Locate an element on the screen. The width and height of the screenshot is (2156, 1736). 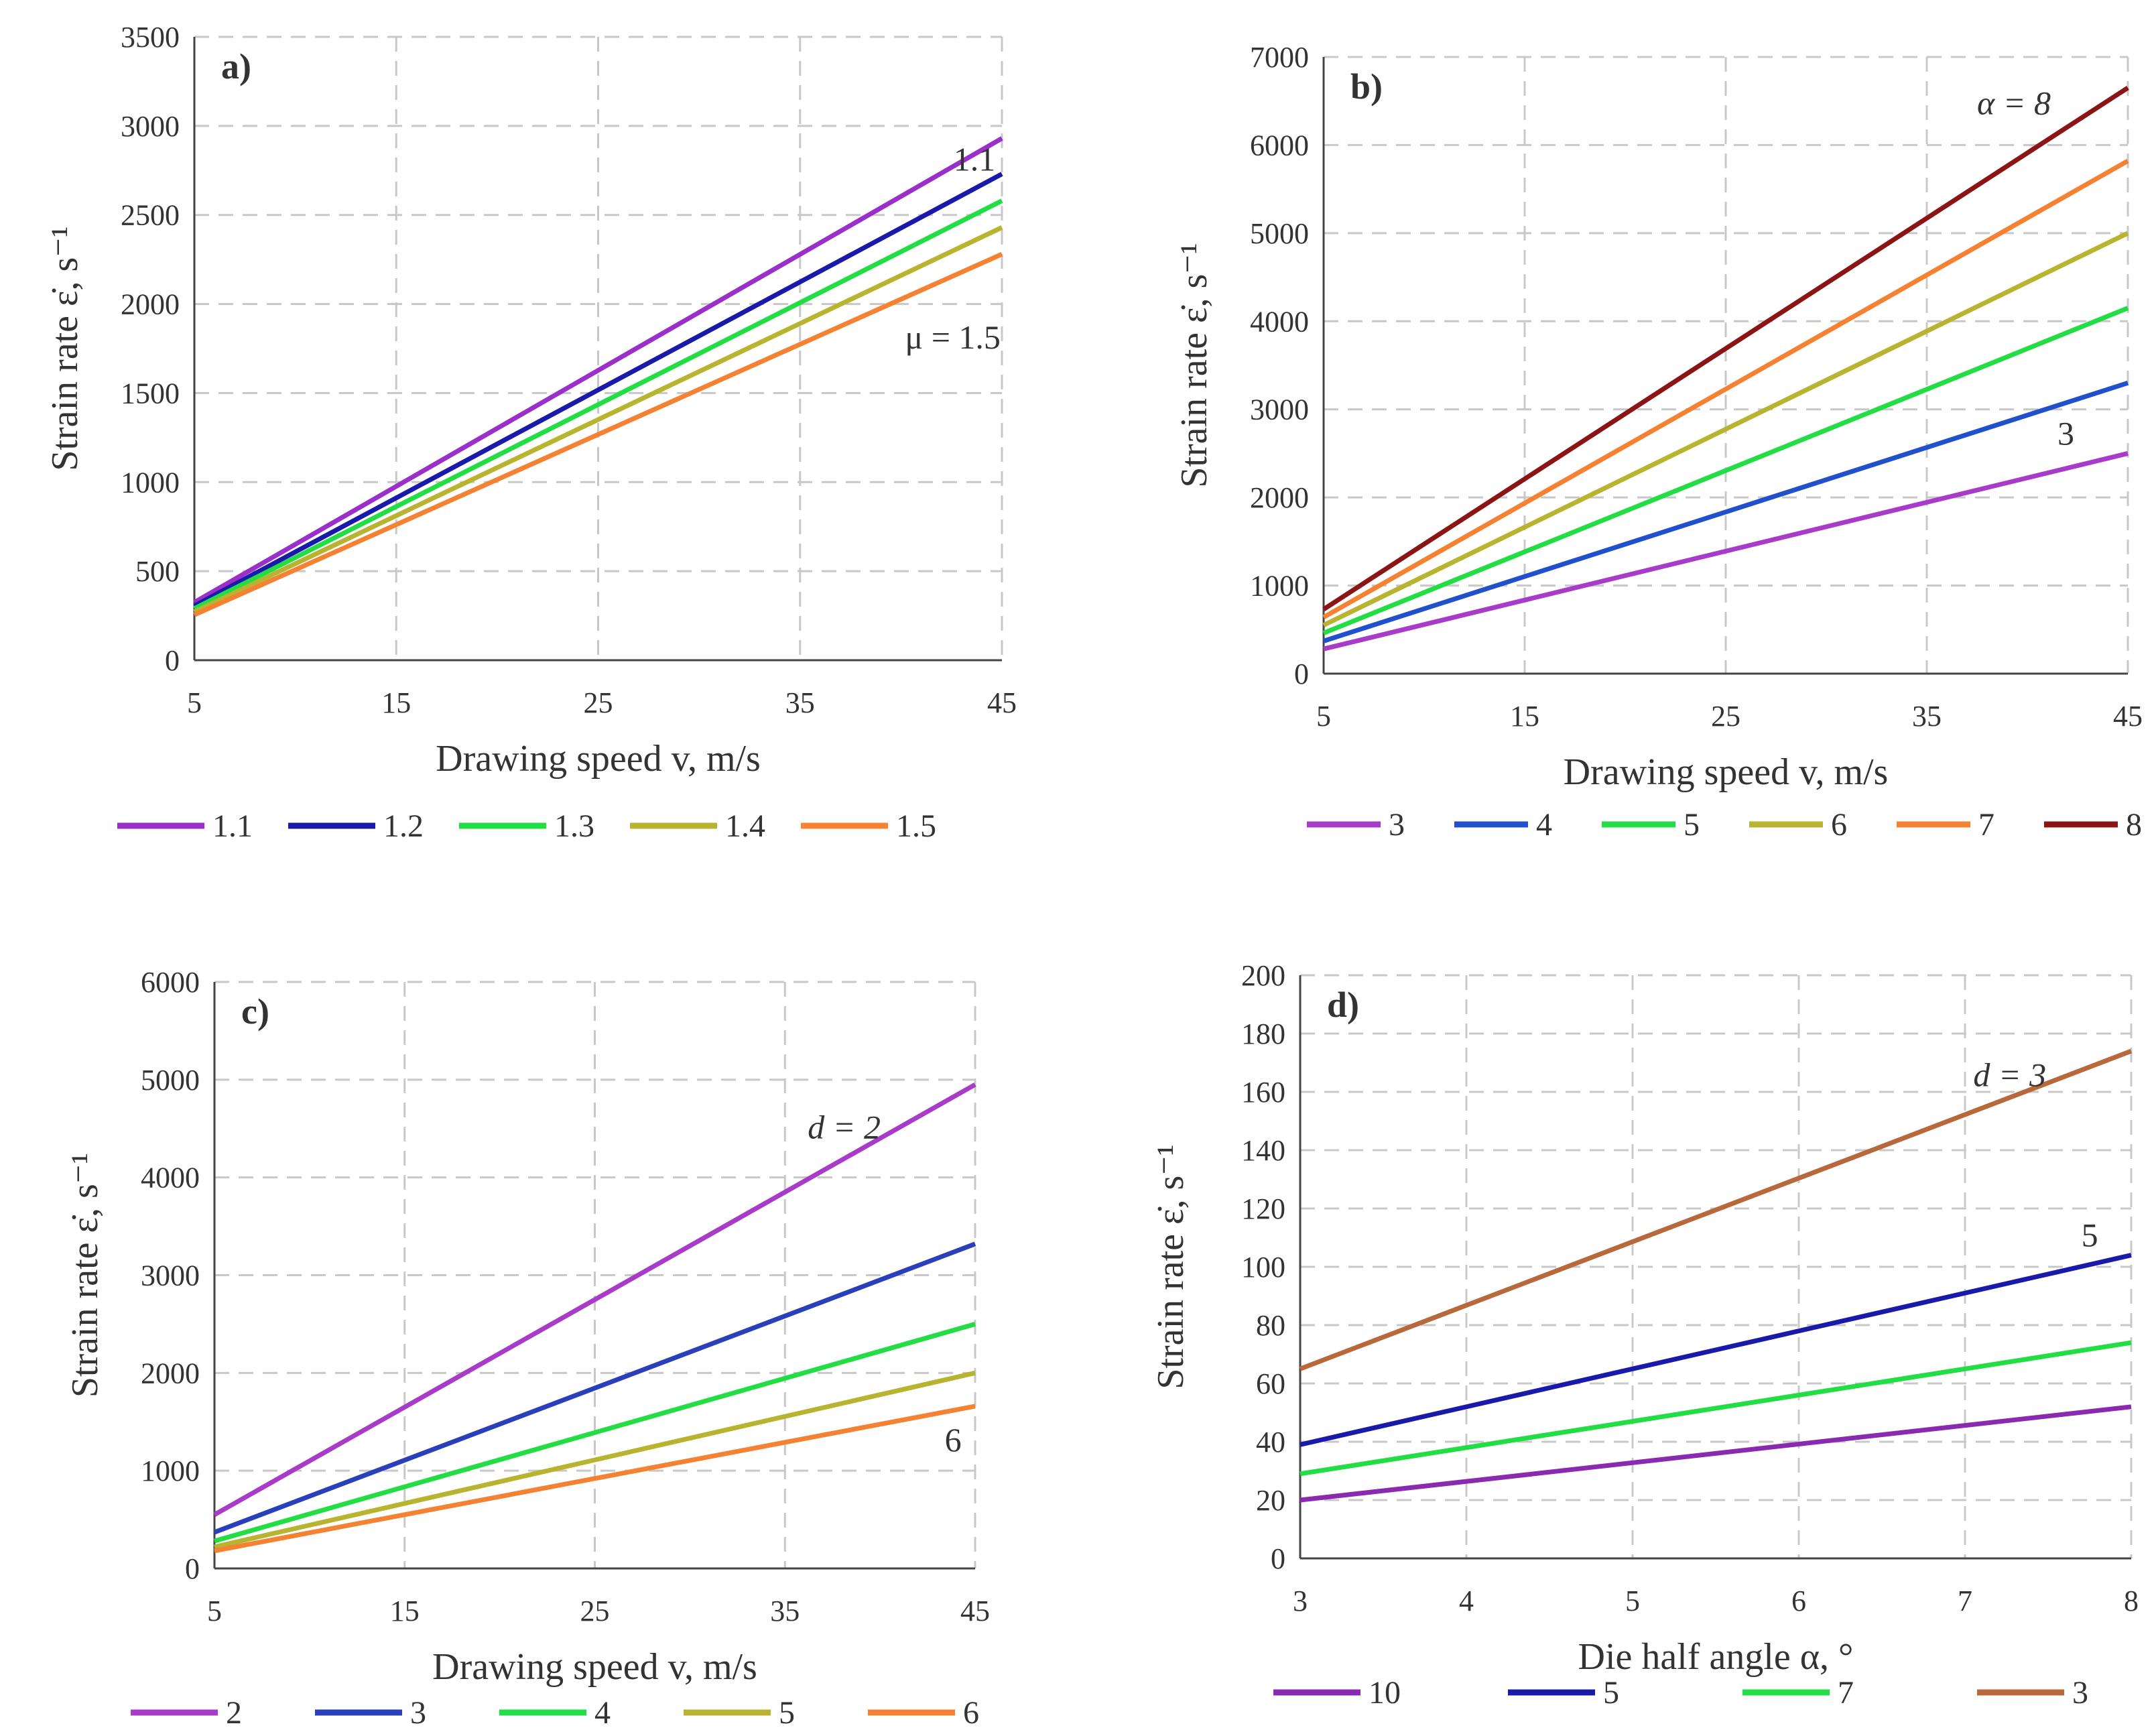
legend-label: 1.1 is located at coordinates (232, 826).